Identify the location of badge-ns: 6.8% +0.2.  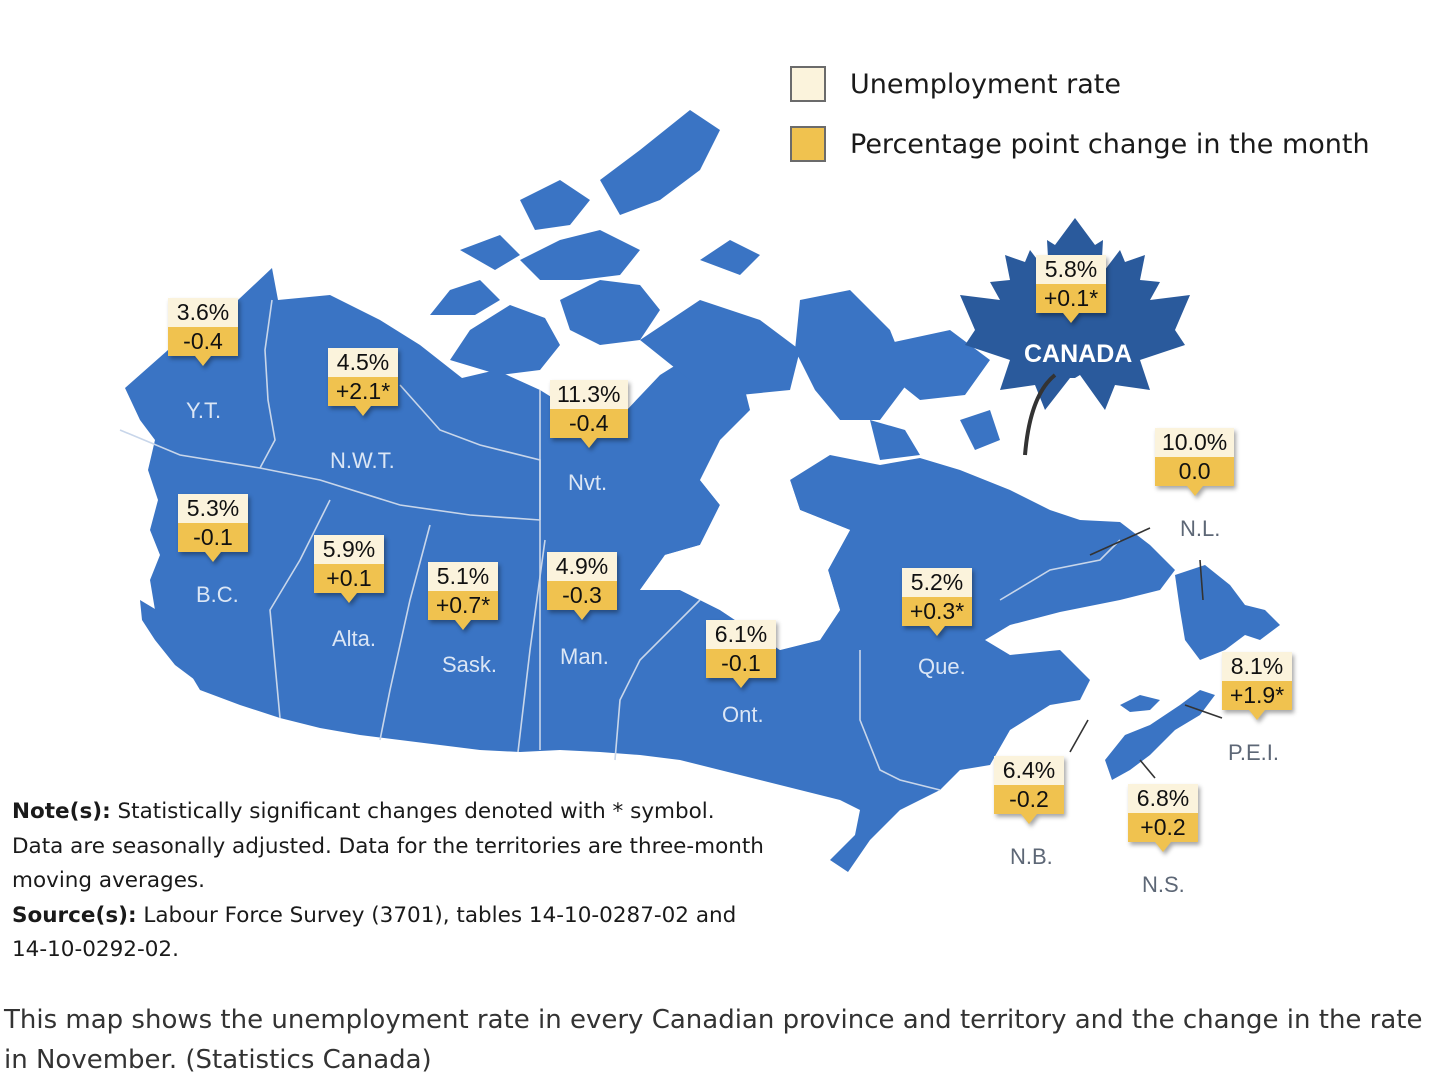
(1163, 818).